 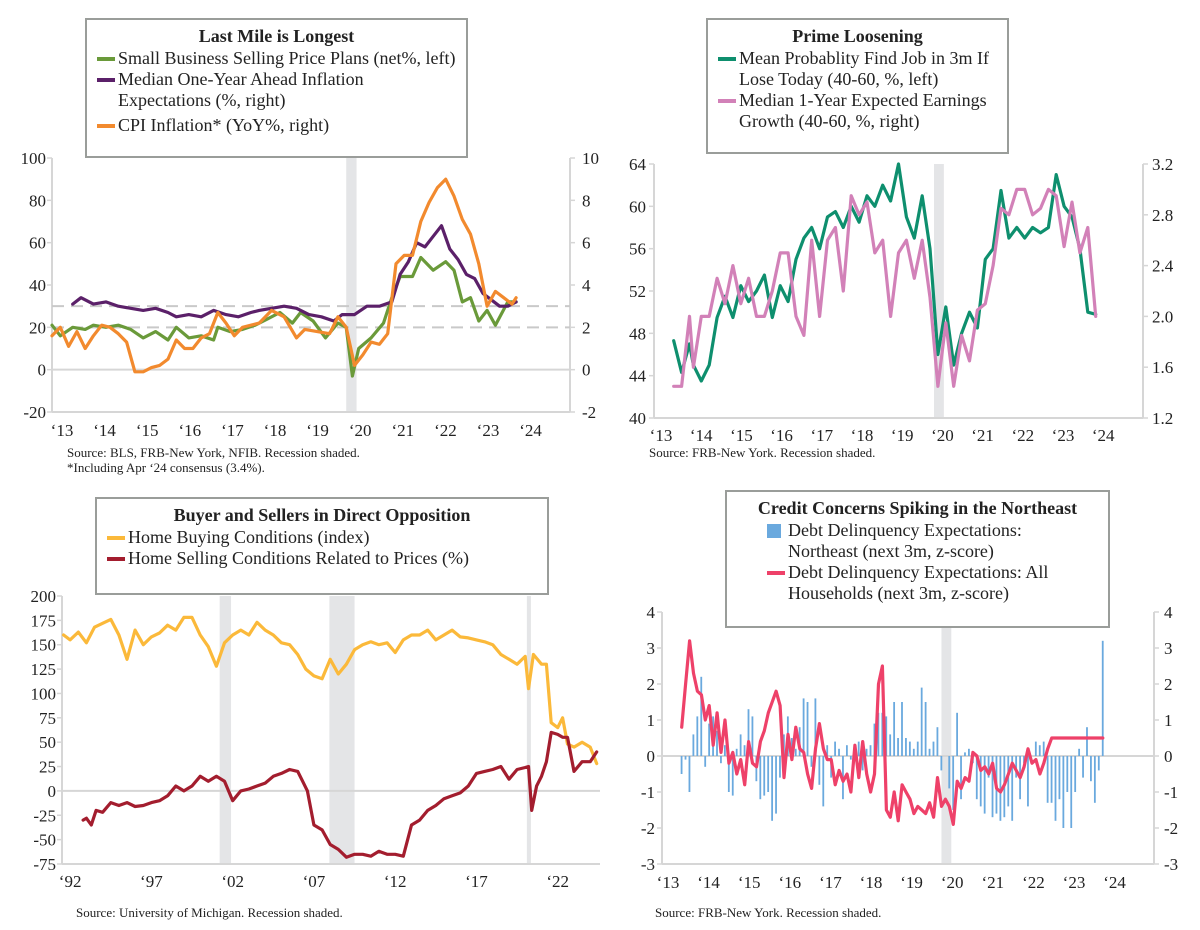 What do you see at coordinates (395, 881) in the screenshot?
I see `x-tick-label: ‘12` at bounding box center [395, 881].